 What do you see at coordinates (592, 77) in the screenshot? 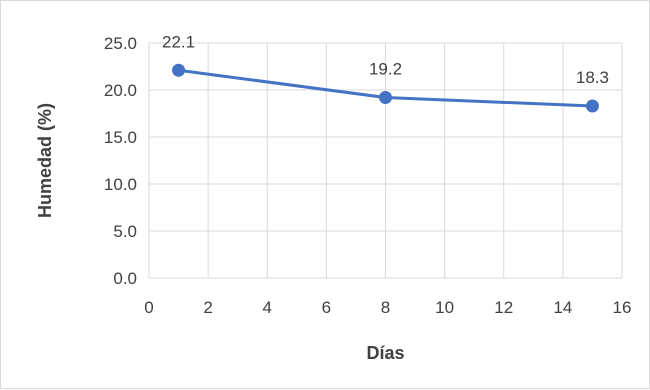
I see `data-label: 18.3` at bounding box center [592, 77].